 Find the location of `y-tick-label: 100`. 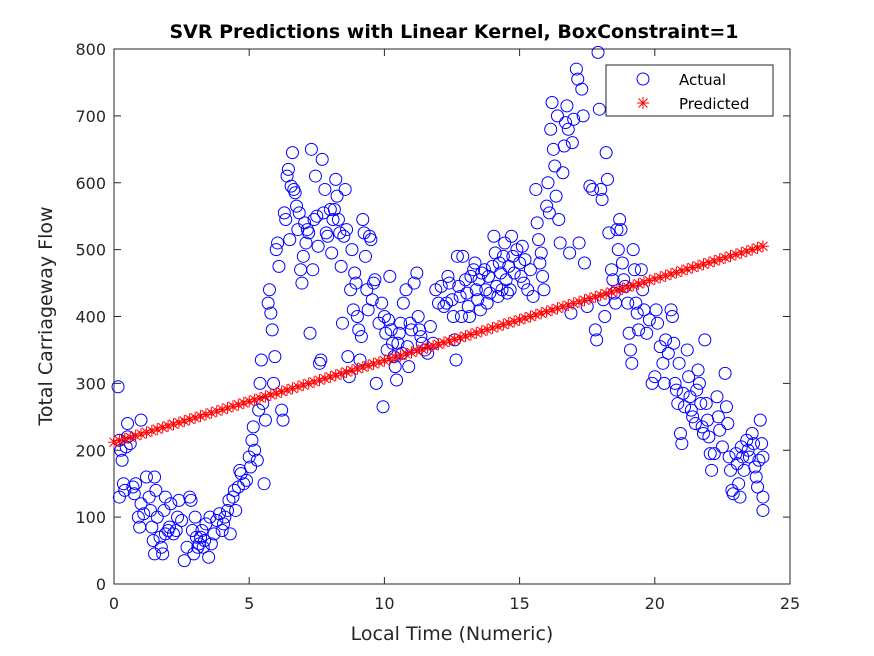

y-tick-label: 100 is located at coordinates (90, 517).